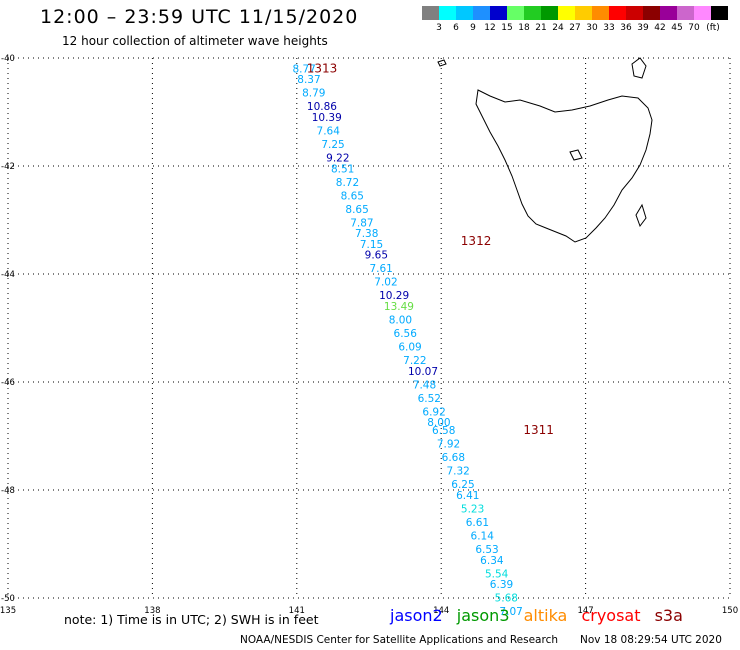  I want to click on legend-label: 3, so click(439, 28).